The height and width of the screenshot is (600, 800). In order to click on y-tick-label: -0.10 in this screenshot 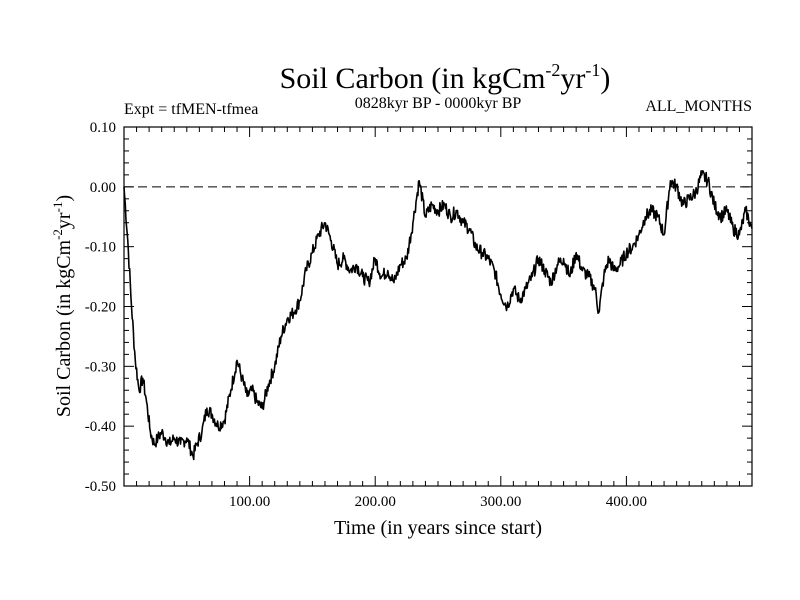, I will do `click(100, 248)`.